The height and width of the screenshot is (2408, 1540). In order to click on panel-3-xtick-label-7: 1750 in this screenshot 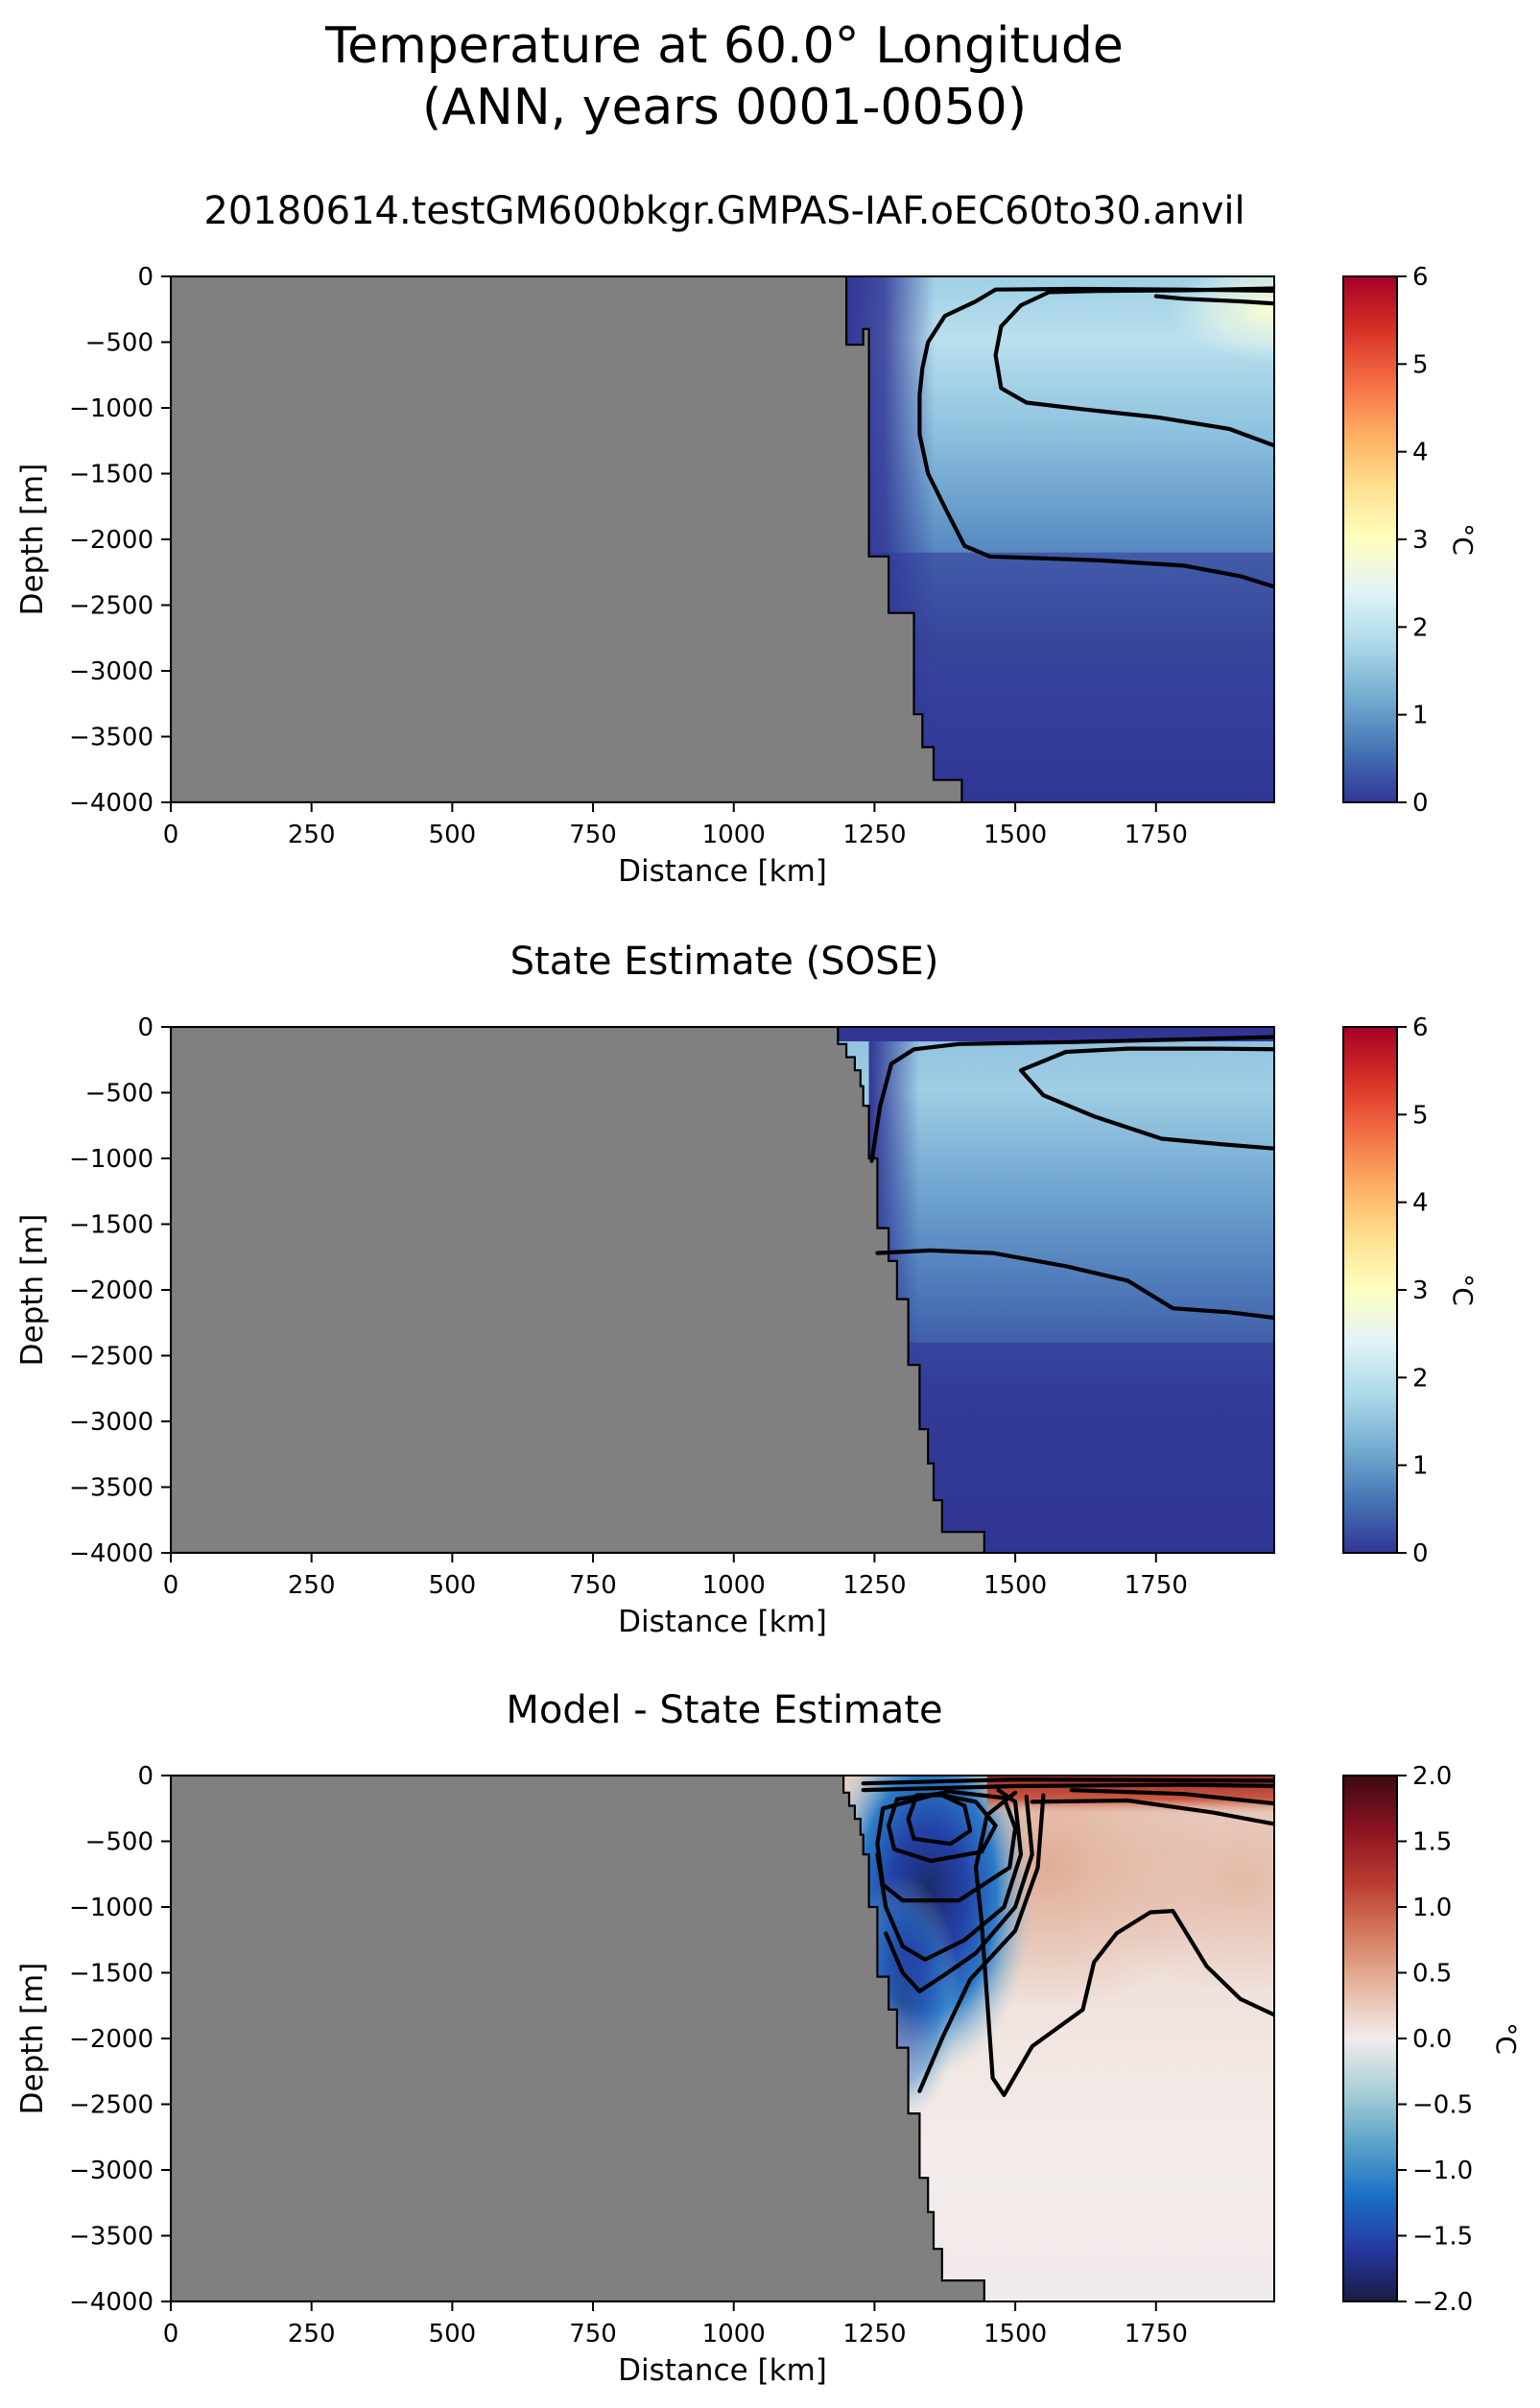, I will do `click(1156, 2334)`.